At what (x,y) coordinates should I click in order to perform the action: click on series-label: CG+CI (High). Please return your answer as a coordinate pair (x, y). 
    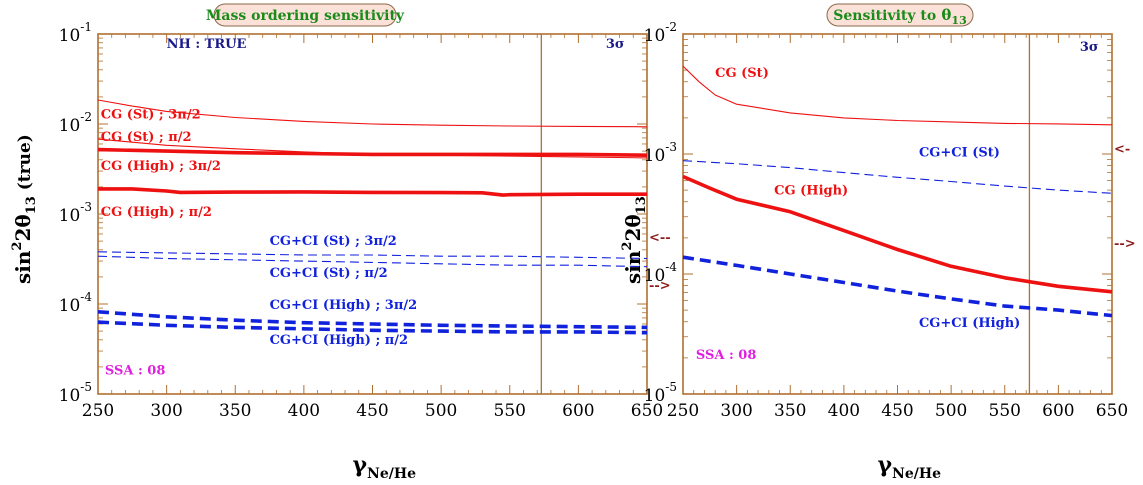
    Looking at the image, I should click on (969, 323).